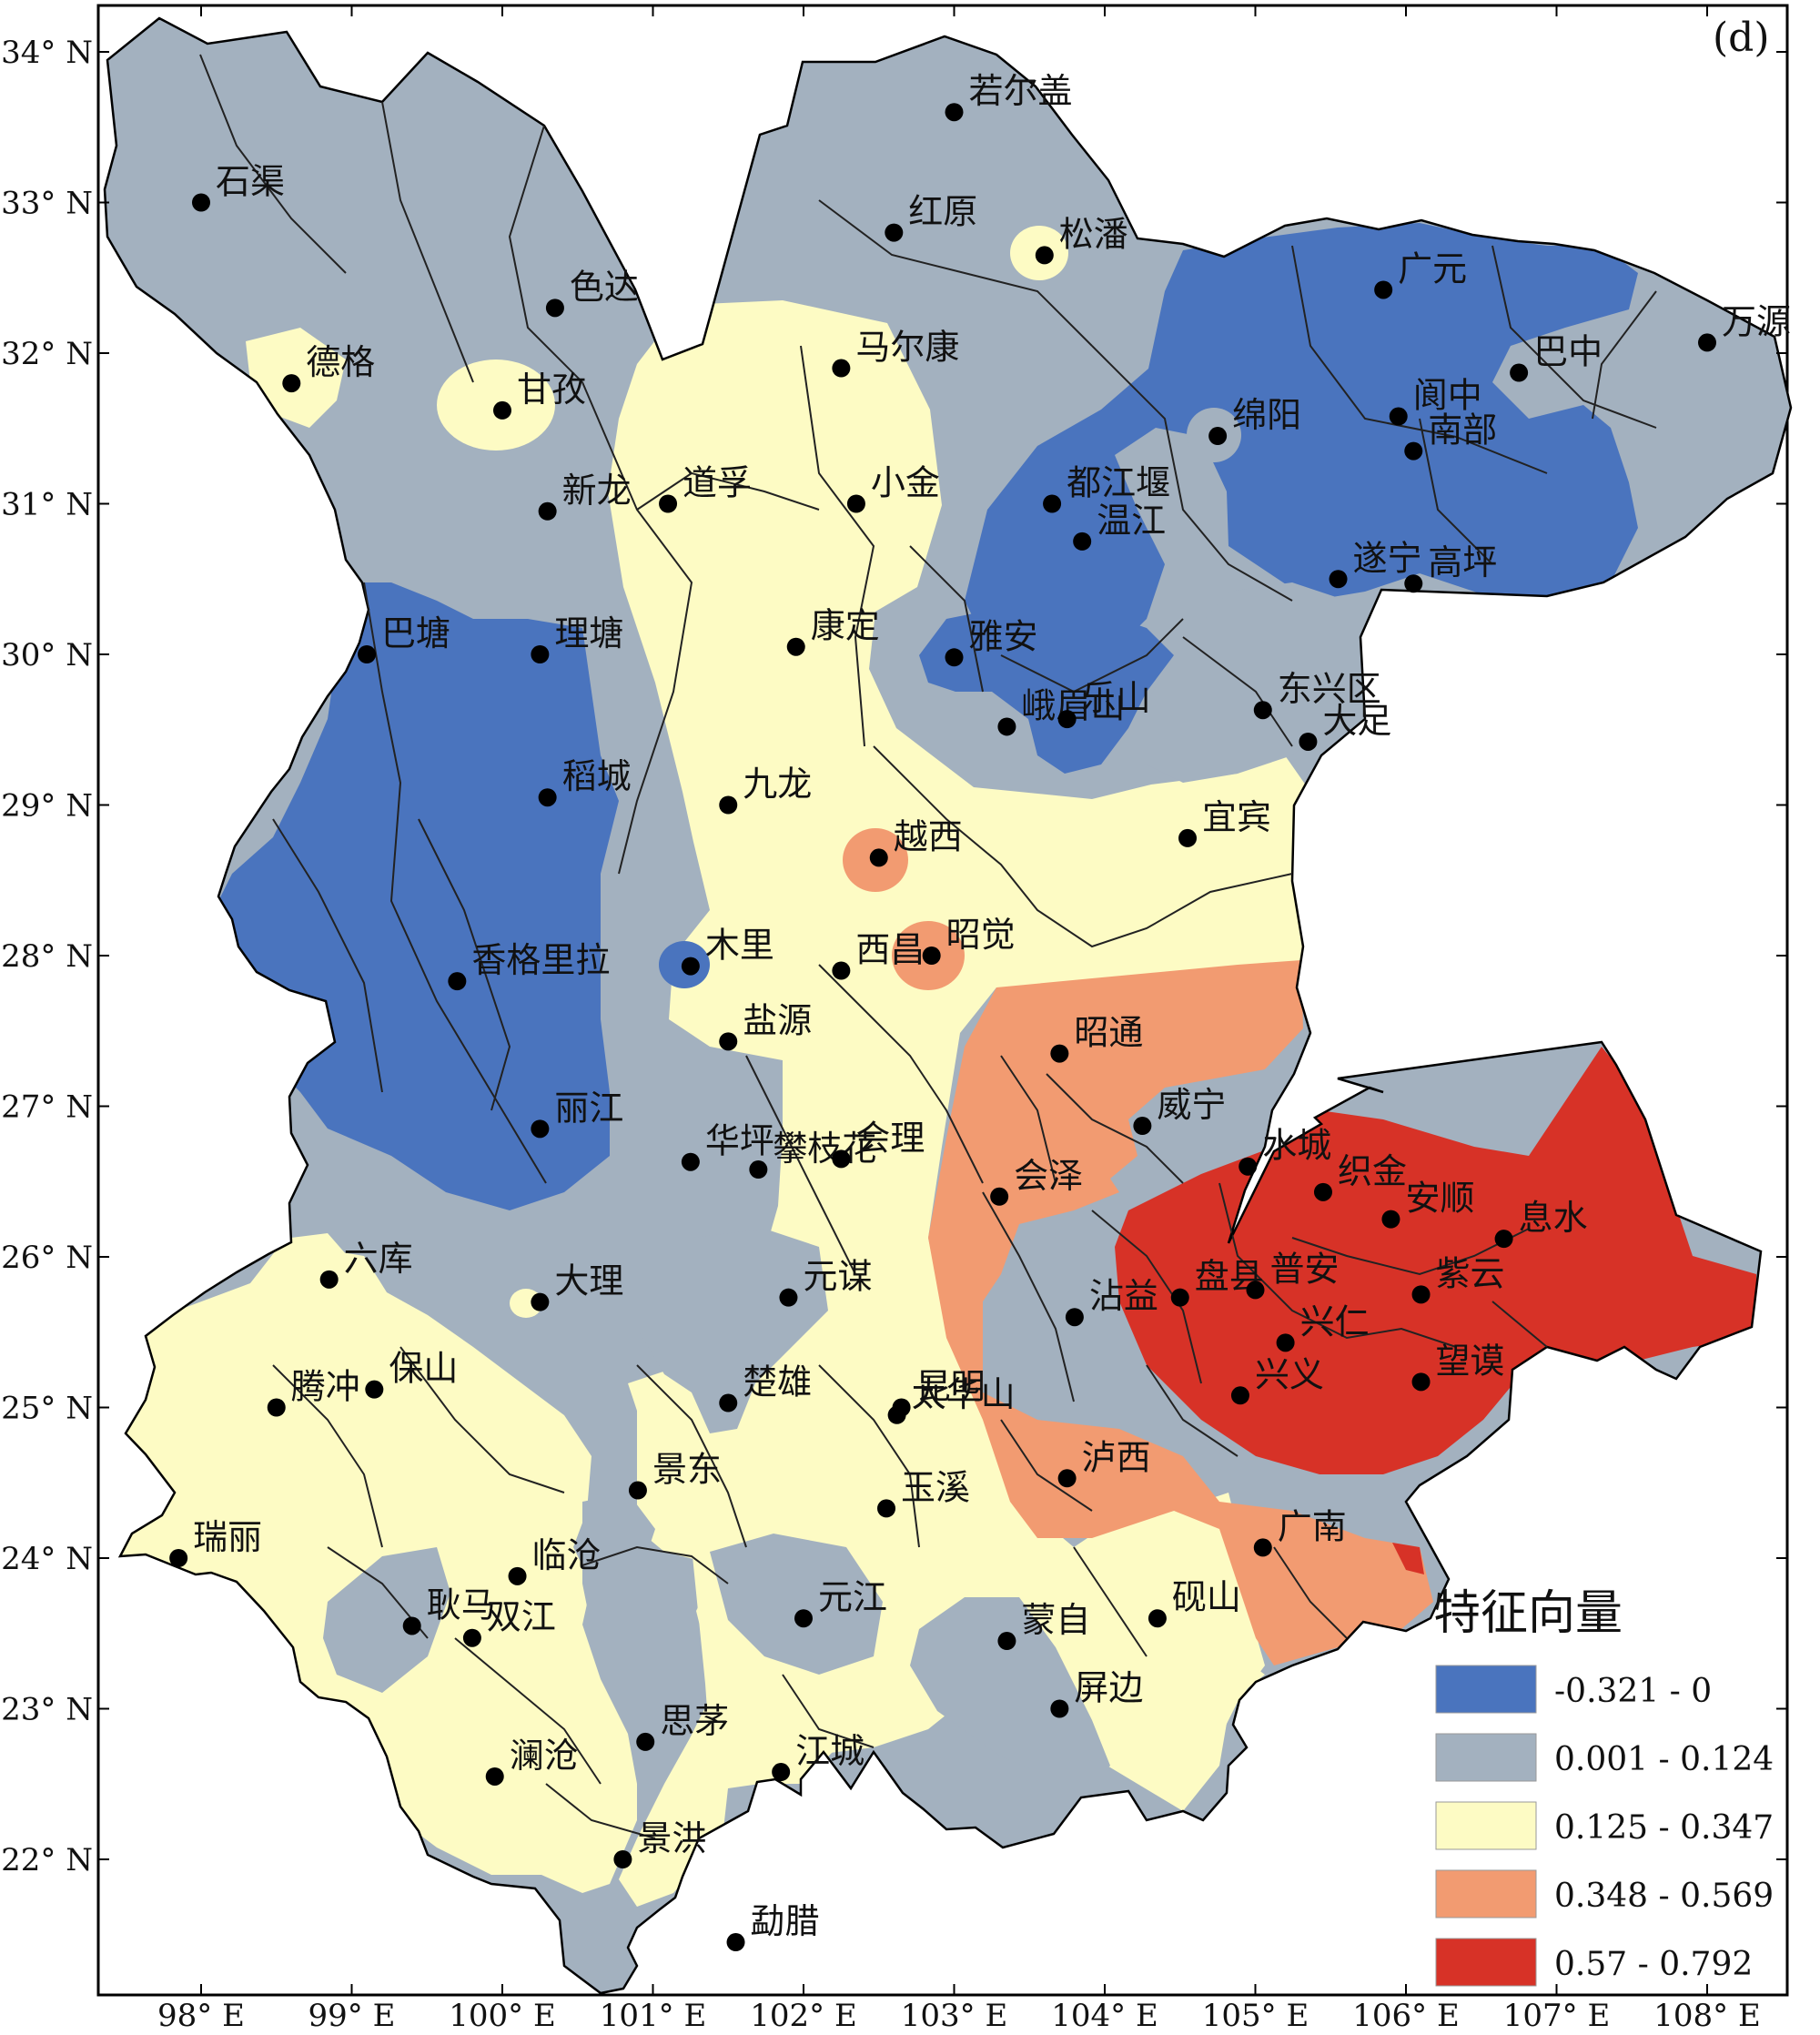 The width and height of the screenshot is (1820, 2035). What do you see at coordinates (47, 1559) in the screenshot?
I see `lat-tick-label: 24° N` at bounding box center [47, 1559].